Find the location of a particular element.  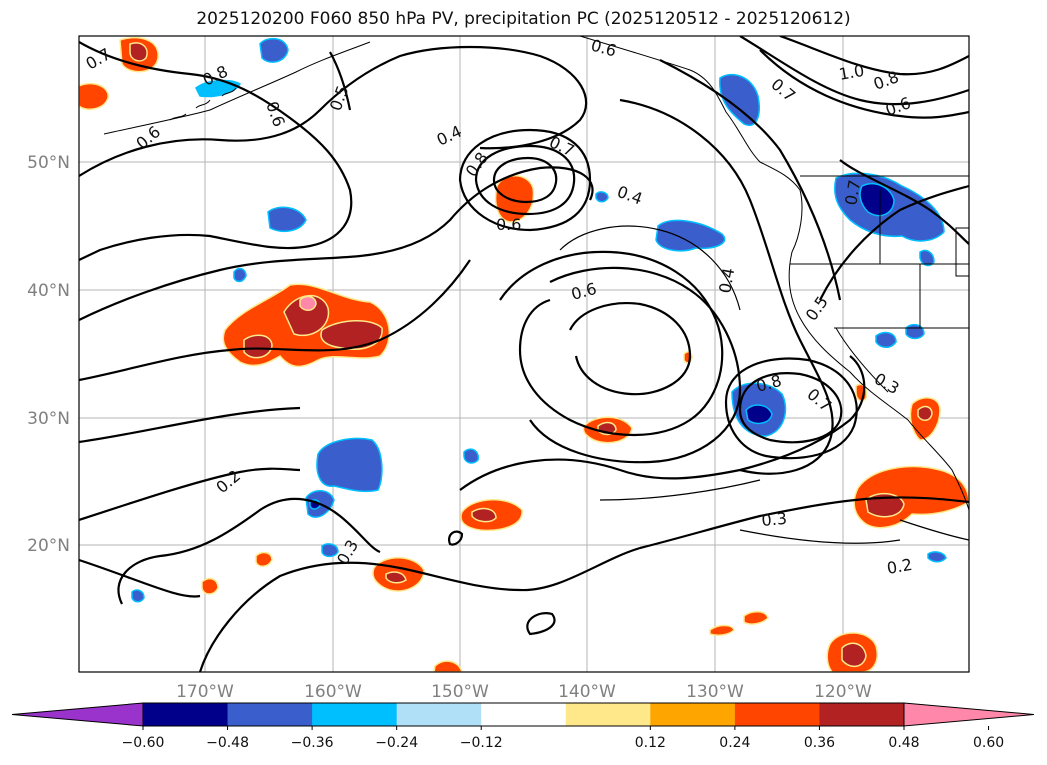

colorbar-frame is located at coordinates (523, 714).